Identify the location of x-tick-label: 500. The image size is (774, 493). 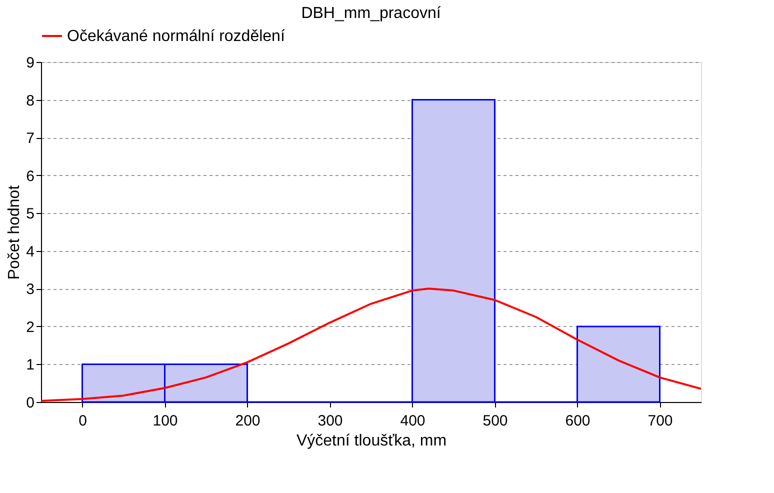
(495, 421).